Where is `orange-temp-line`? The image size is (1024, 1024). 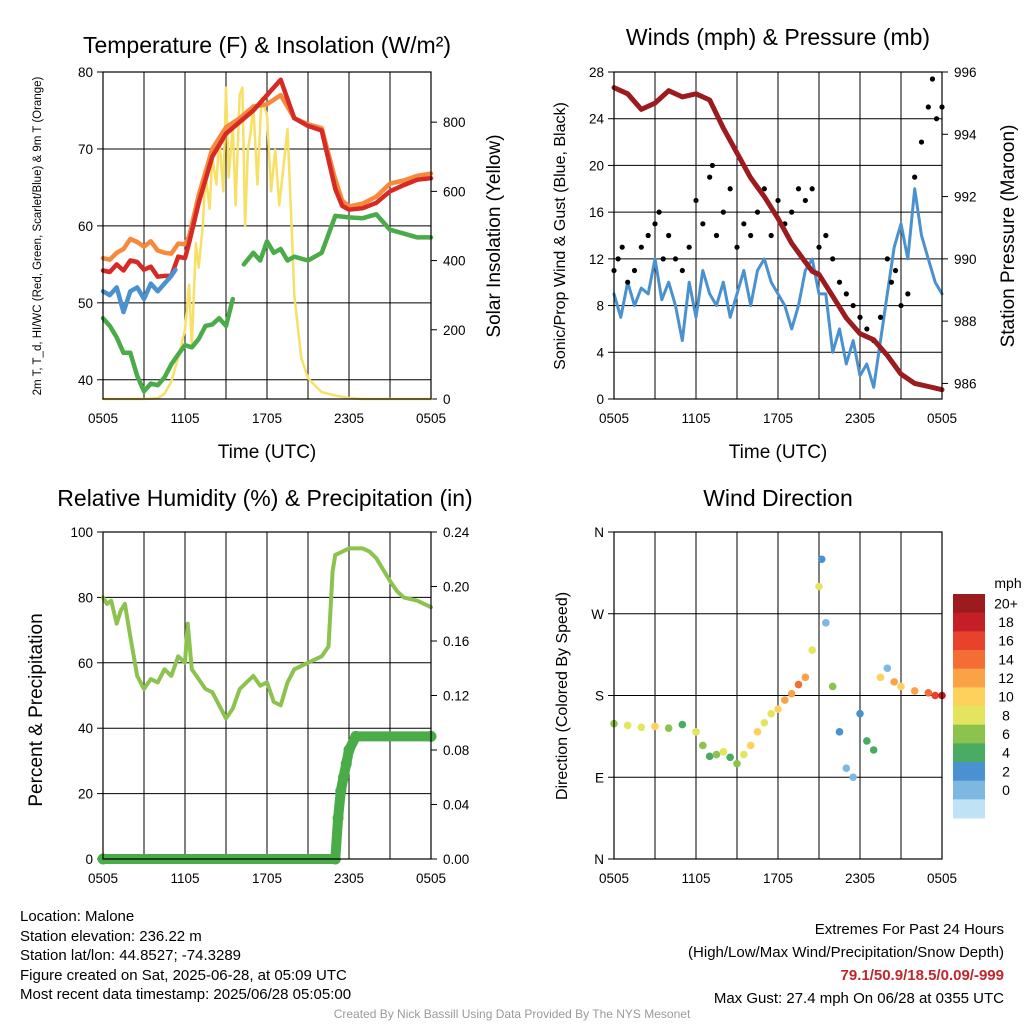 orange-temp-line is located at coordinates (267, 177).